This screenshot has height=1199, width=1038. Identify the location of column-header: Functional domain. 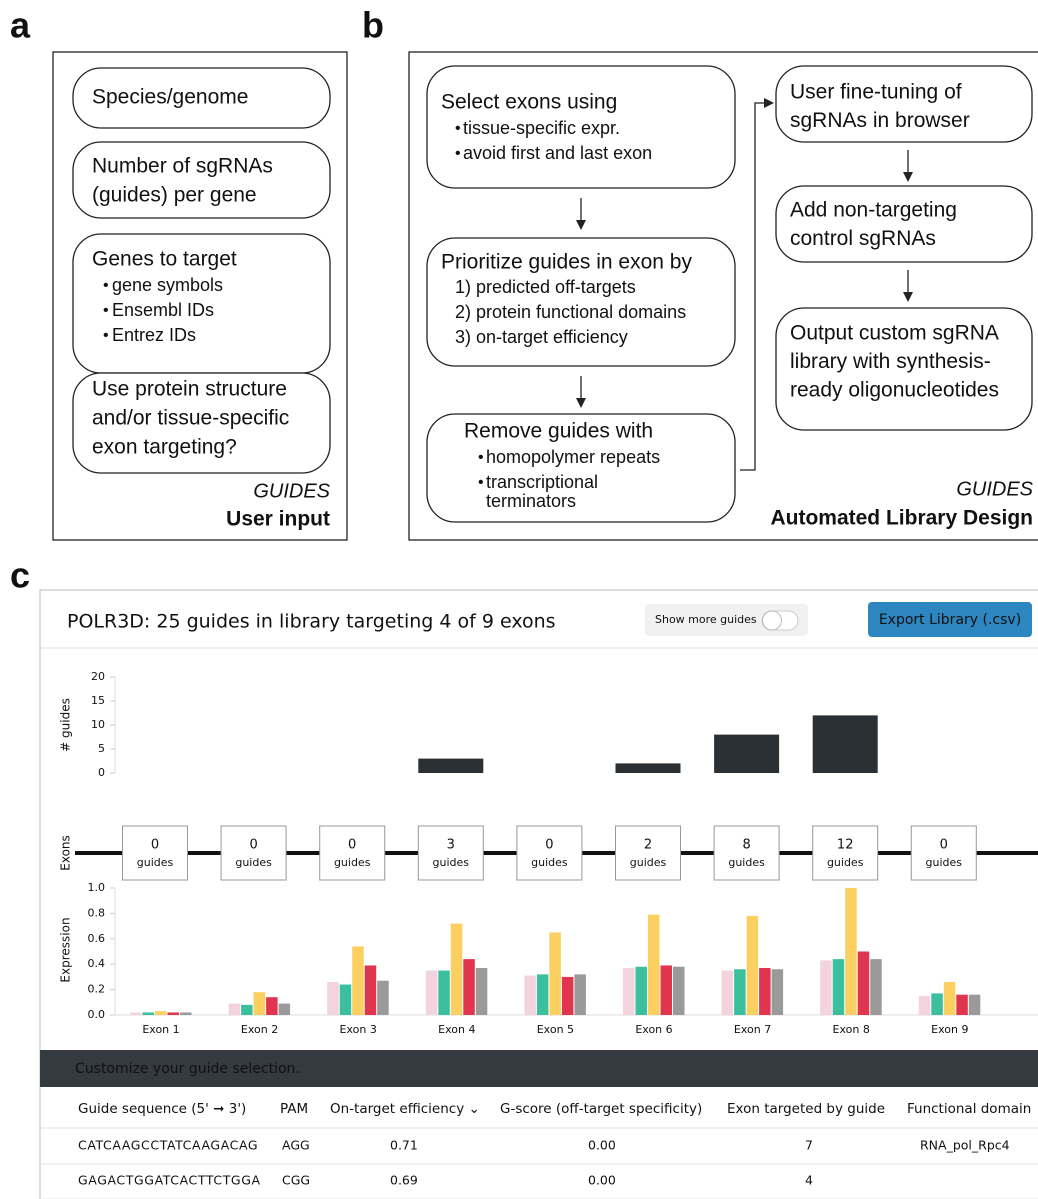
(969, 1109).